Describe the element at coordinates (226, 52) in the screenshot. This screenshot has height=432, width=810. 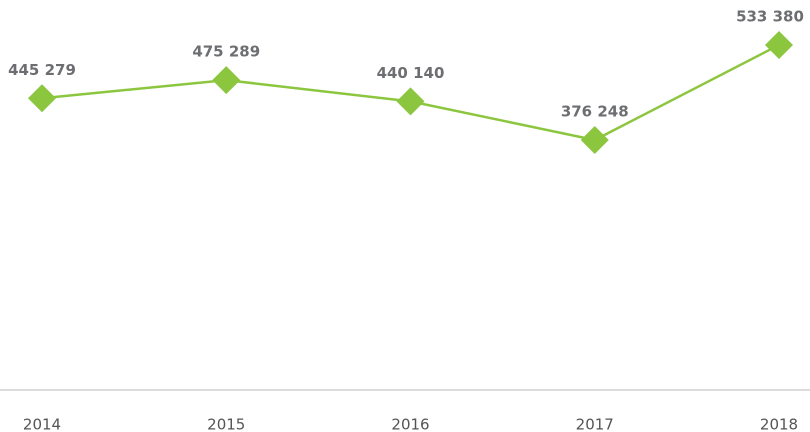
I see `data-label: 475 289` at that location.